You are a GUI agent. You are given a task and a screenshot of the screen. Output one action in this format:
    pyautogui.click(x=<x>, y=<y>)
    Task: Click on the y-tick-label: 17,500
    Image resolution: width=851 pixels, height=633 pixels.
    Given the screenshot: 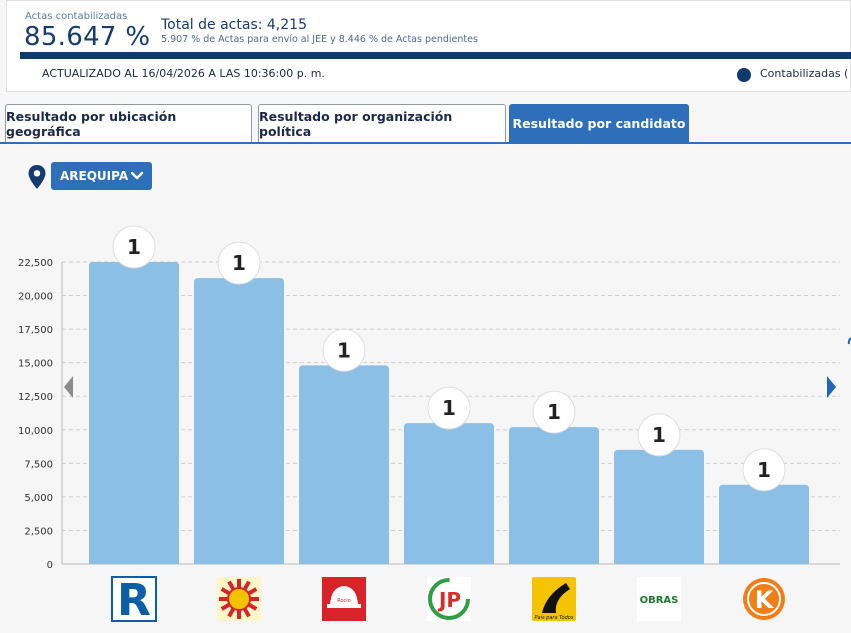 What is the action you would take?
    pyautogui.click(x=35, y=330)
    